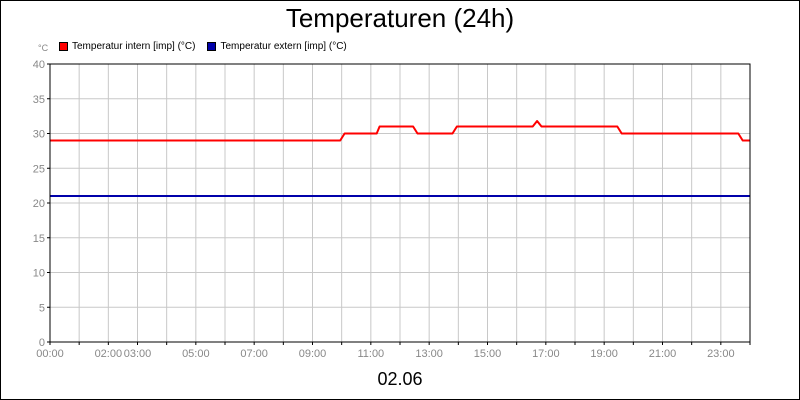  Describe the element at coordinates (546, 354) in the screenshot. I see `x-tick-label: 17:00` at that location.